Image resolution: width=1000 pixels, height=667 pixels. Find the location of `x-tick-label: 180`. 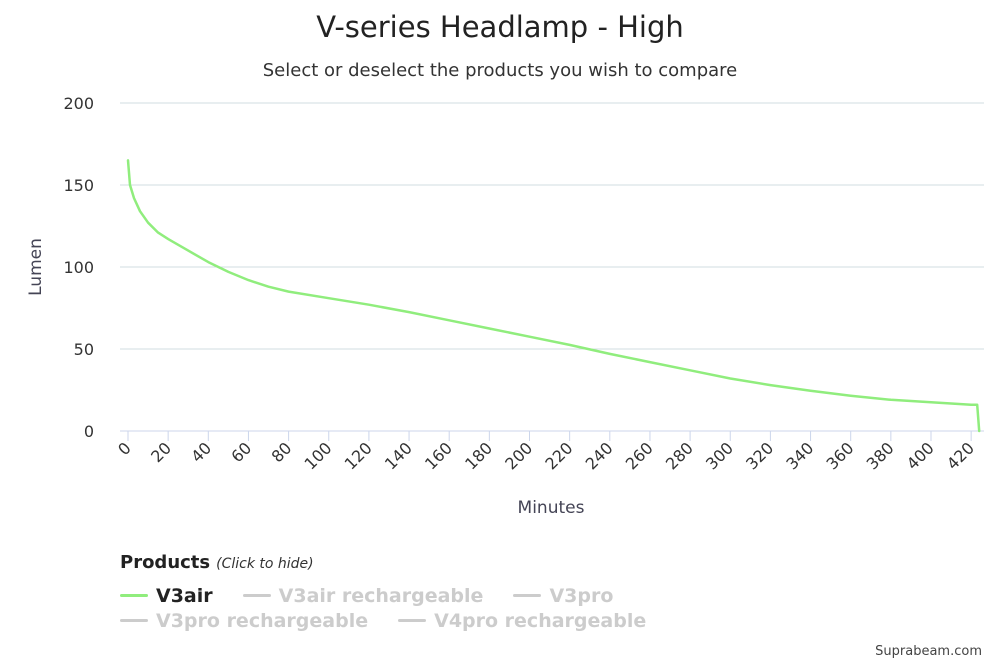

x-tick-label: 180 is located at coordinates (478, 455).